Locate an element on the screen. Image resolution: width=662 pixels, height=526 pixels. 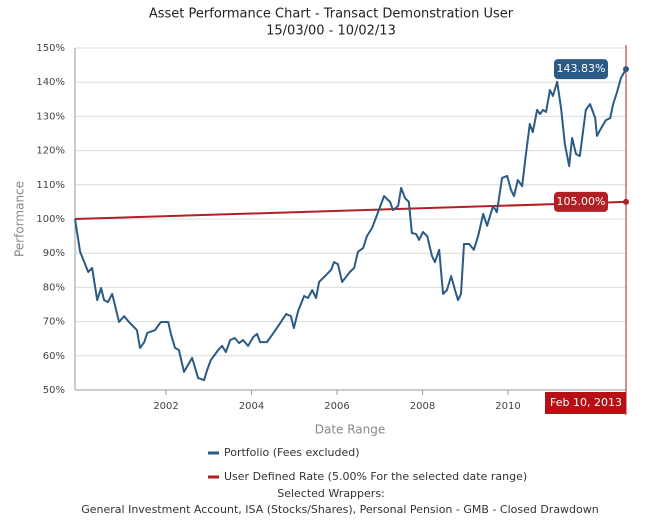
y-tick-label: 60% is located at coordinates (54, 356).